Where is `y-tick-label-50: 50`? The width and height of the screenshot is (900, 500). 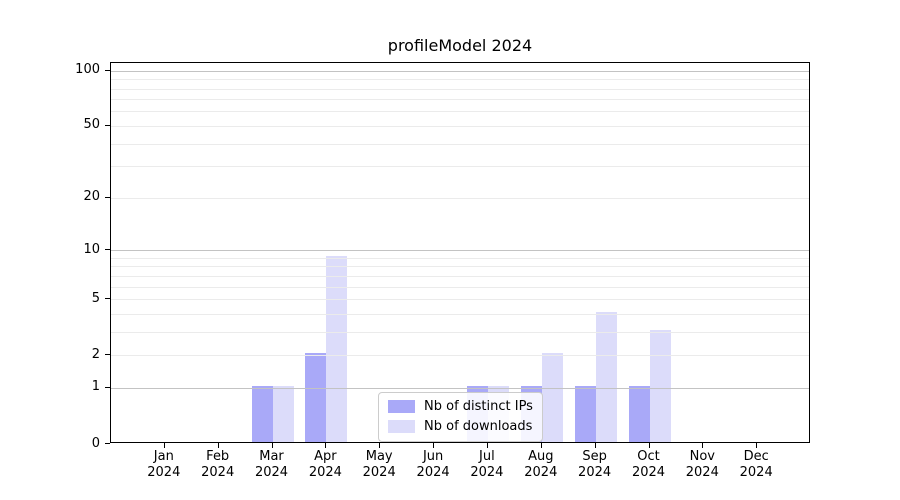
y-tick-label-50: 50 is located at coordinates (91, 125).